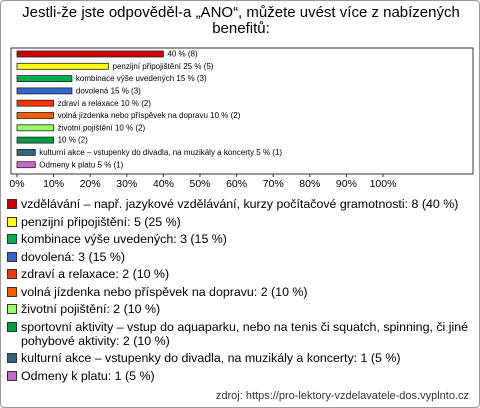  Describe the element at coordinates (383, 184) in the screenshot. I see `x-tick-label: 100%` at that location.